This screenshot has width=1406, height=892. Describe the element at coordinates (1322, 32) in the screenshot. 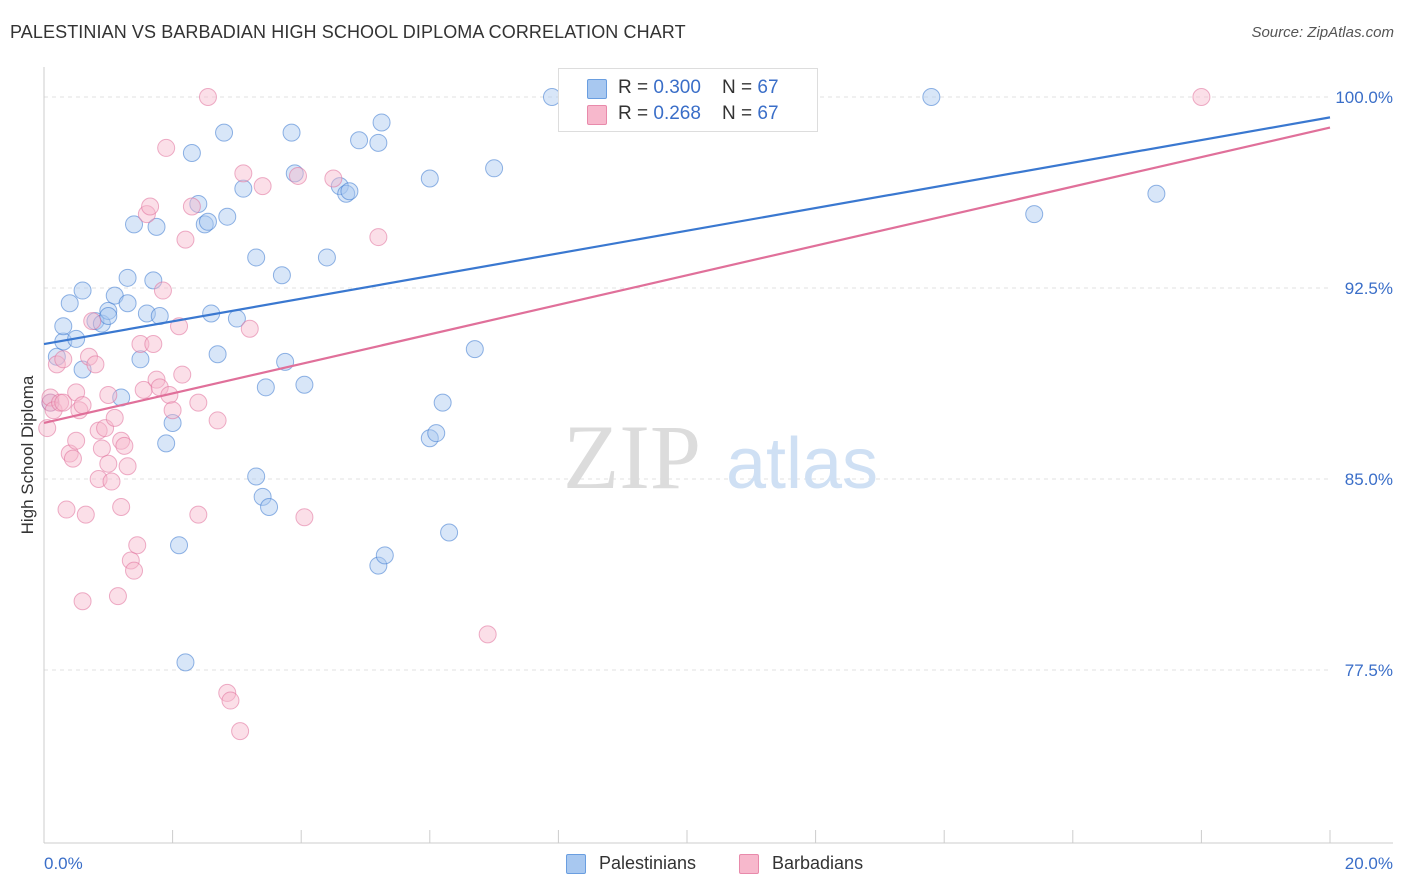

I see `source-attribution: Source: ZipAtlas.com` at that location.